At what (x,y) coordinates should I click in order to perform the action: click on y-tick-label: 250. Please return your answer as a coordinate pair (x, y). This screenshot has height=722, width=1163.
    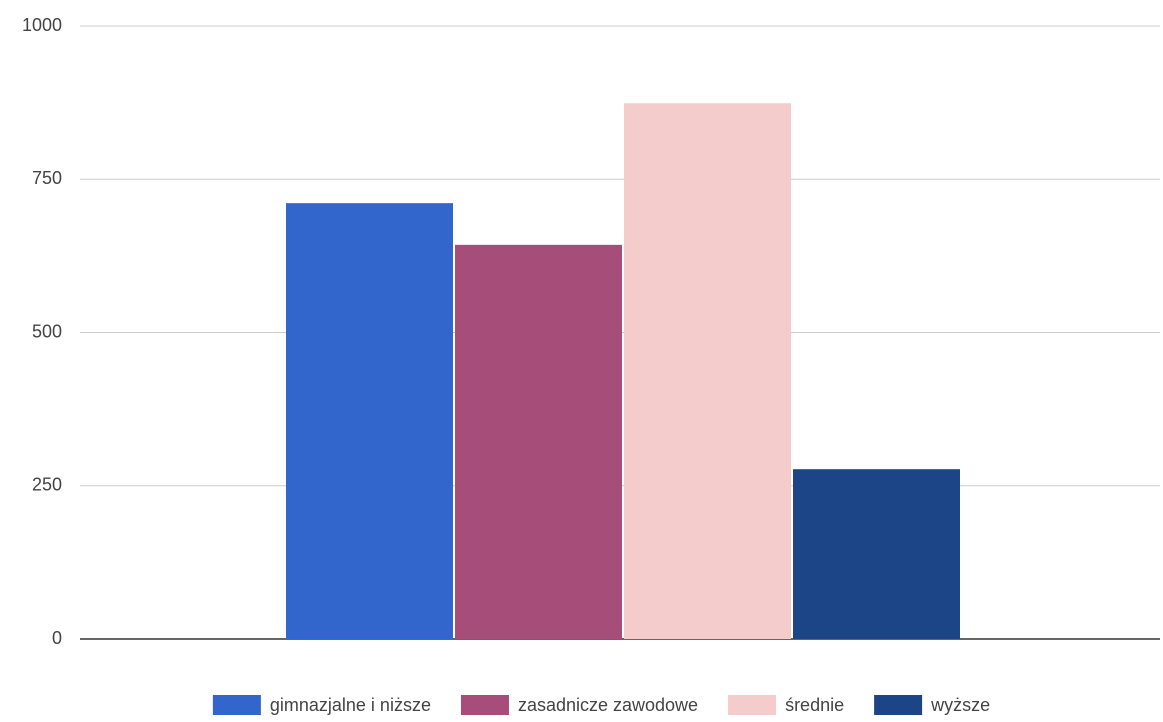
    Looking at the image, I should click on (47, 485).